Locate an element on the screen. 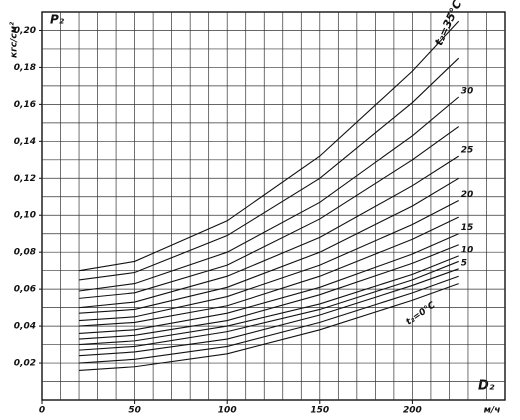 The image size is (520, 420). y-tick-label: 0,04 is located at coordinates (25, 327).